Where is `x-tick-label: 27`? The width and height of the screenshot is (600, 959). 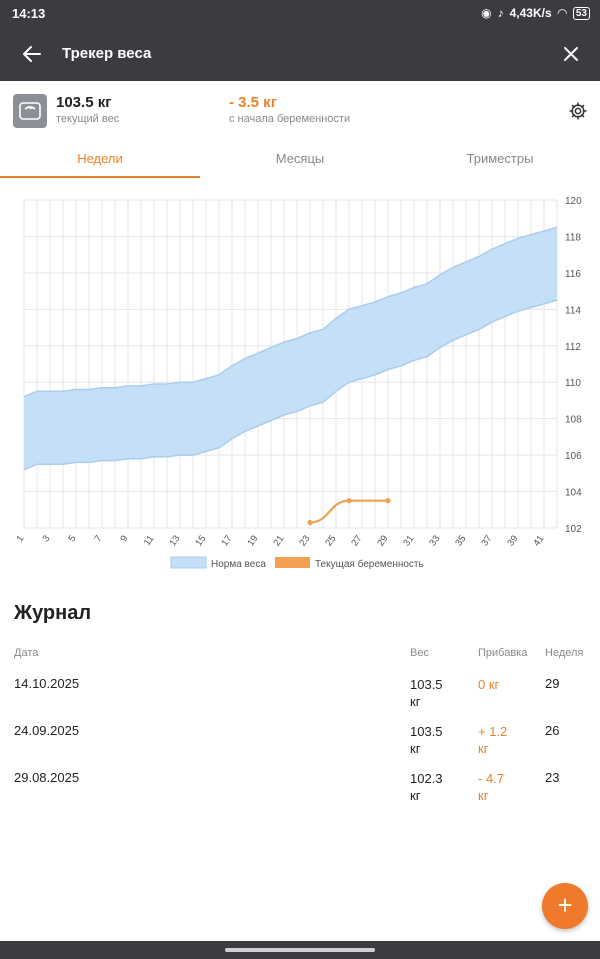
x-tick-label: 27 is located at coordinates (356, 540).